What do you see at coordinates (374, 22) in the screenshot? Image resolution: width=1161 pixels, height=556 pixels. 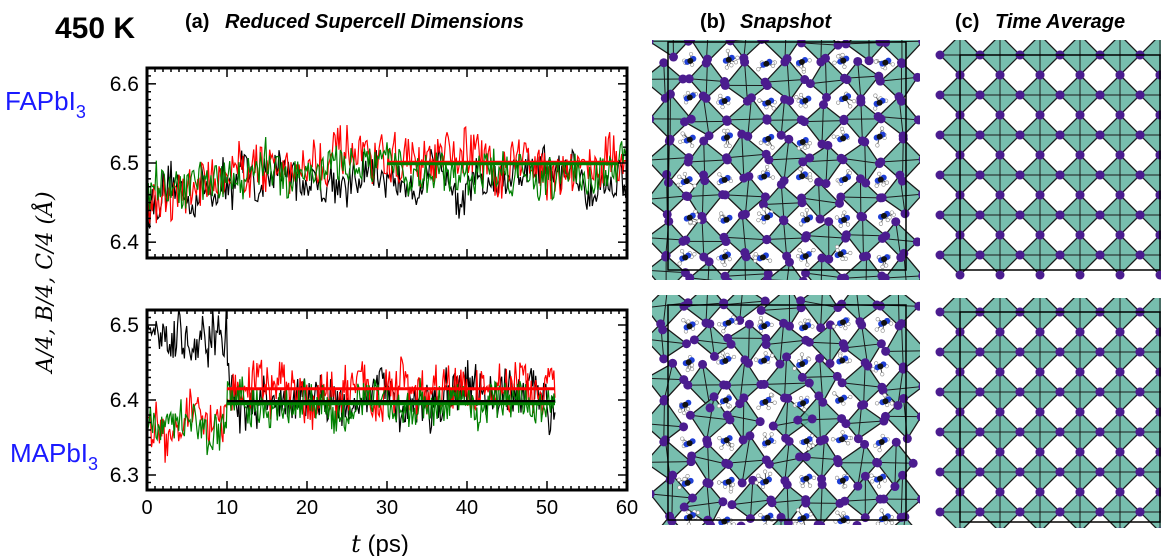 I see `panel-a-title: Reduced Supercell Dimensions` at bounding box center [374, 22].